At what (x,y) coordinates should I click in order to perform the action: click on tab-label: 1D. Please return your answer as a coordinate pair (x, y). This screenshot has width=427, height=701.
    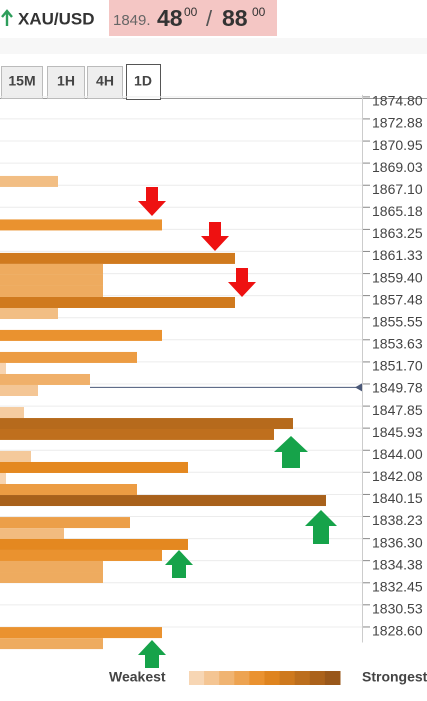
    Looking at the image, I should click on (143, 81).